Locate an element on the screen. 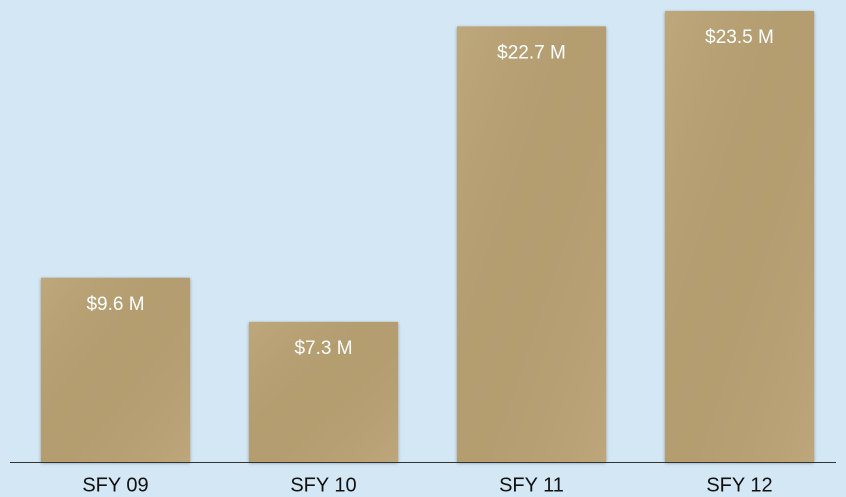 This screenshot has height=497, width=846. value-label: $23.5 M is located at coordinates (739, 37).